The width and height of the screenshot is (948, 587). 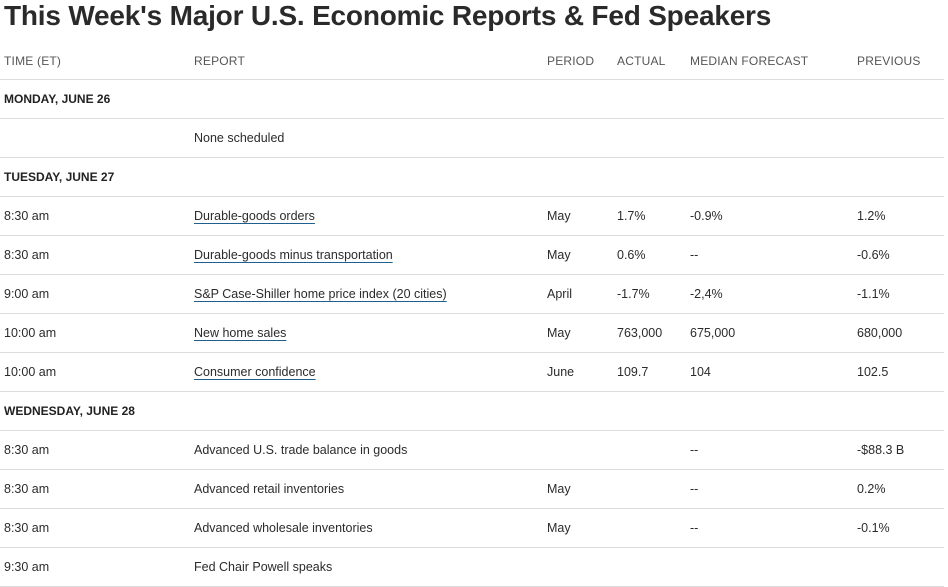 What do you see at coordinates (873, 528) in the screenshot?
I see `cell-previous: -0.1%` at bounding box center [873, 528].